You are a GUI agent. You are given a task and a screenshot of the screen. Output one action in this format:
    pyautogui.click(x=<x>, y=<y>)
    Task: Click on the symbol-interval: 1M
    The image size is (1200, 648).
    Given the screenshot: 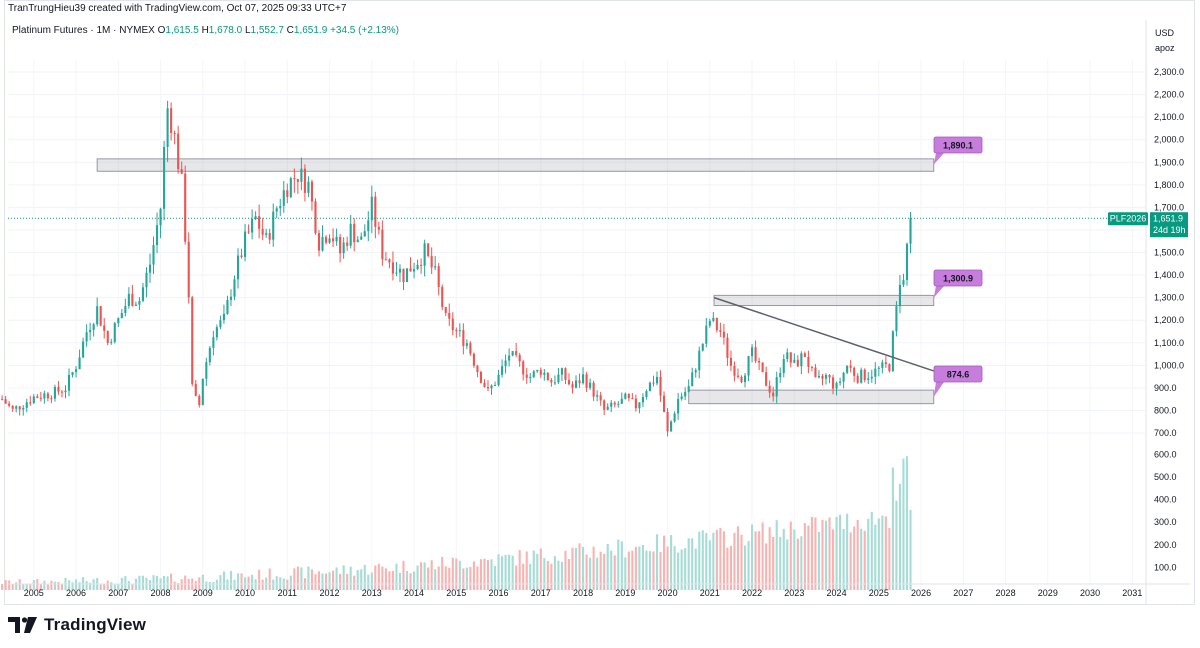 What is the action you would take?
    pyautogui.click(x=103, y=30)
    